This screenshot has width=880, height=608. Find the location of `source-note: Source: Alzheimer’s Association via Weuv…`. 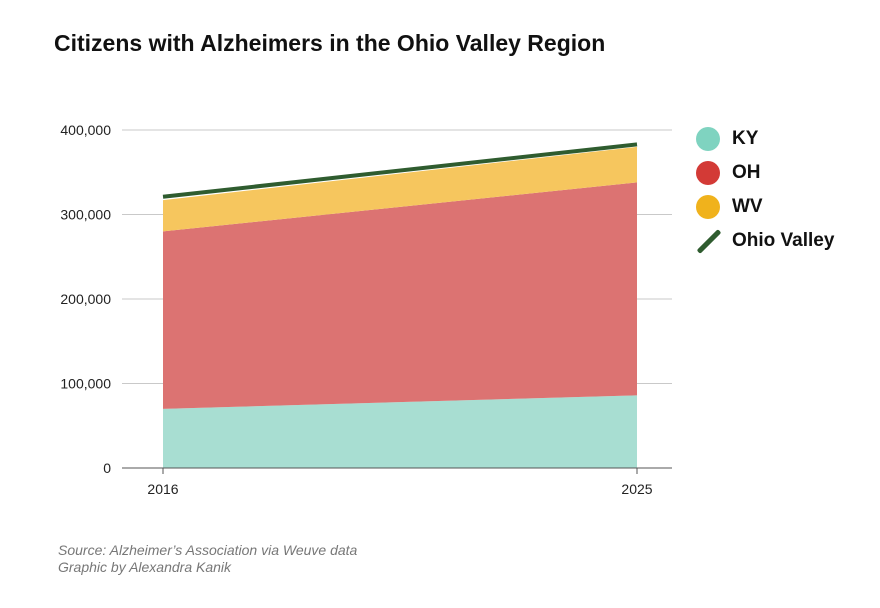

source-note: Source: Alzheimer’s Association via Weuv… is located at coordinates (207, 559).